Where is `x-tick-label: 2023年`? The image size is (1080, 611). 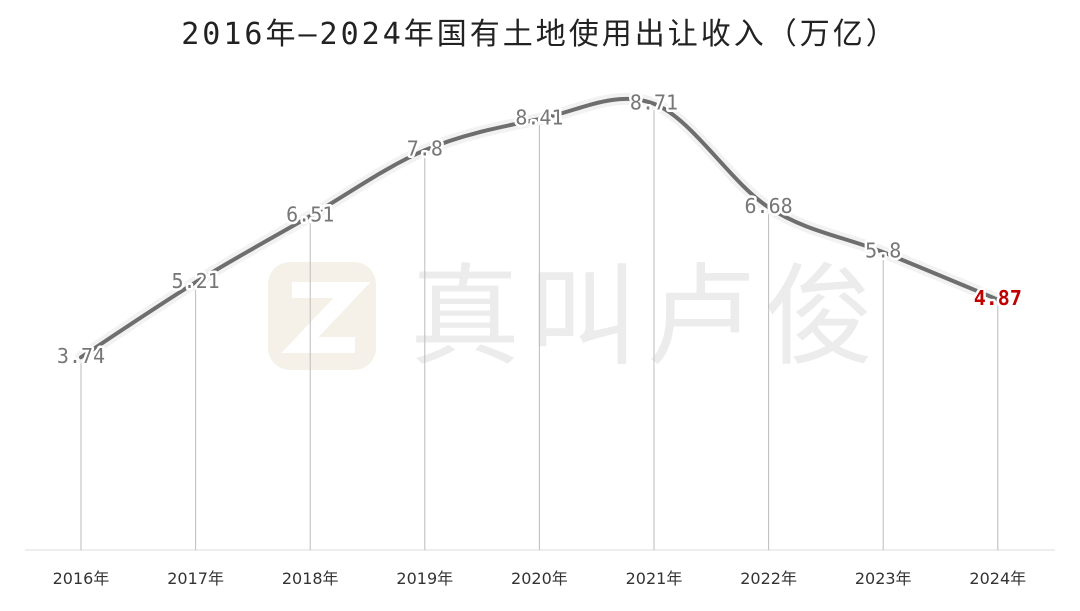 x-tick-label: 2023年 is located at coordinates (883, 578).